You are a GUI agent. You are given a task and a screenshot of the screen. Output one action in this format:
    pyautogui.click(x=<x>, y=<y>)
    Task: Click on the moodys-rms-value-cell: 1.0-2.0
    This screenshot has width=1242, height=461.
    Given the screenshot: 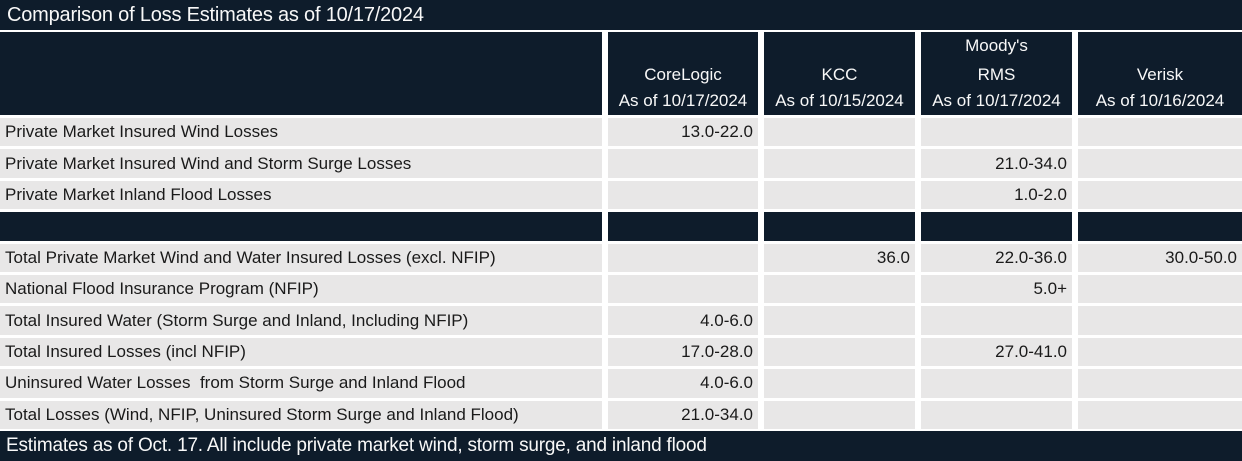 What is the action you would take?
    pyautogui.click(x=996, y=195)
    